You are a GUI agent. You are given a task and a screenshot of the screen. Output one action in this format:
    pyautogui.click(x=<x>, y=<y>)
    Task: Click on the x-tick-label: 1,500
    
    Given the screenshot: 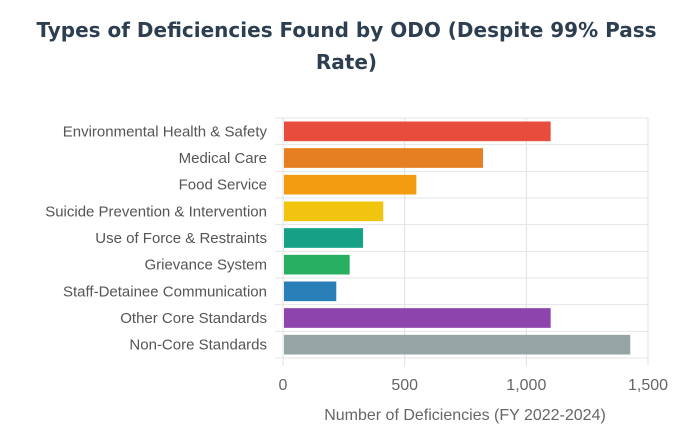 What is the action you would take?
    pyautogui.click(x=648, y=385)
    